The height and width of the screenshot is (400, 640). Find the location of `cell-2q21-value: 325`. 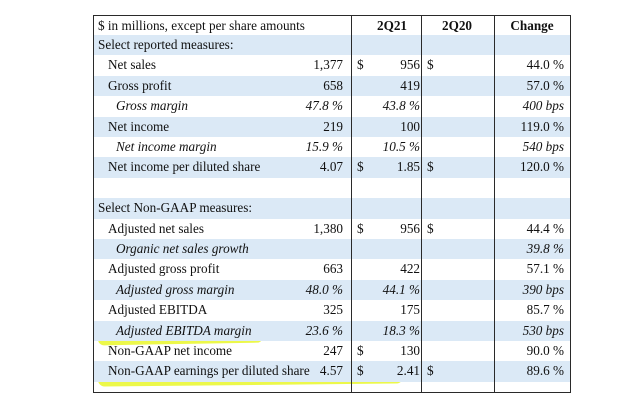

cell-2q21-value: 325 is located at coordinates (333, 310).